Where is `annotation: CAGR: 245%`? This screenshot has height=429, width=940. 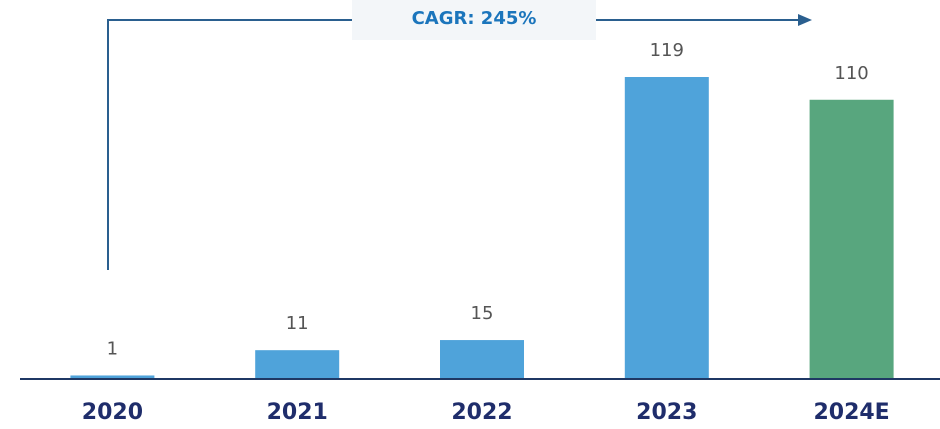
annotation: CAGR: 245% is located at coordinates (474, 18).